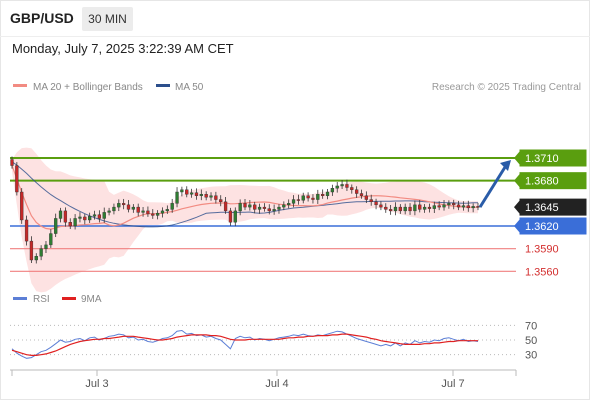  What do you see at coordinates (41, 299) in the screenshot?
I see `rsi-legend-label: RSI` at bounding box center [41, 299].